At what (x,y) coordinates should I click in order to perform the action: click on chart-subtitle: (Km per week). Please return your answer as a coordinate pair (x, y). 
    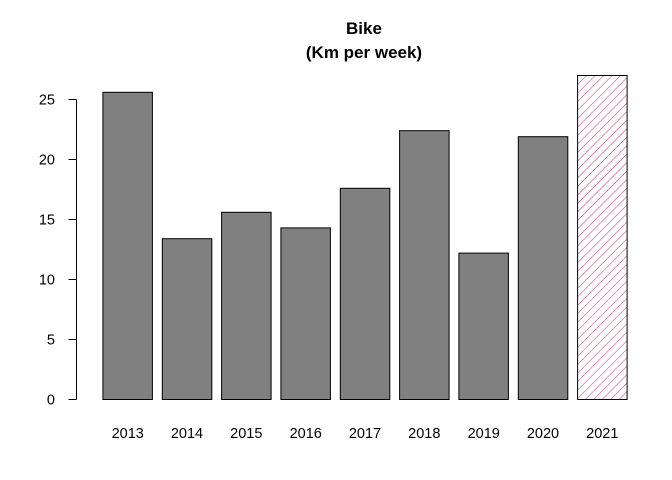
    Looking at the image, I should click on (364, 52).